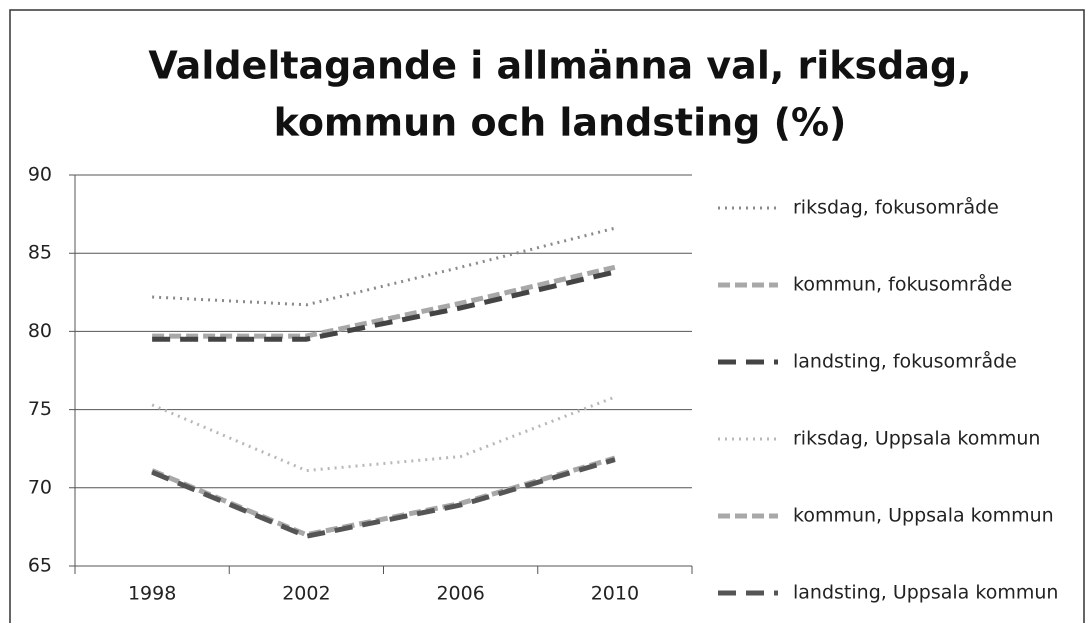  Describe the element at coordinates (615, 594) in the screenshot. I see `x-tick-label: 2010` at that location.